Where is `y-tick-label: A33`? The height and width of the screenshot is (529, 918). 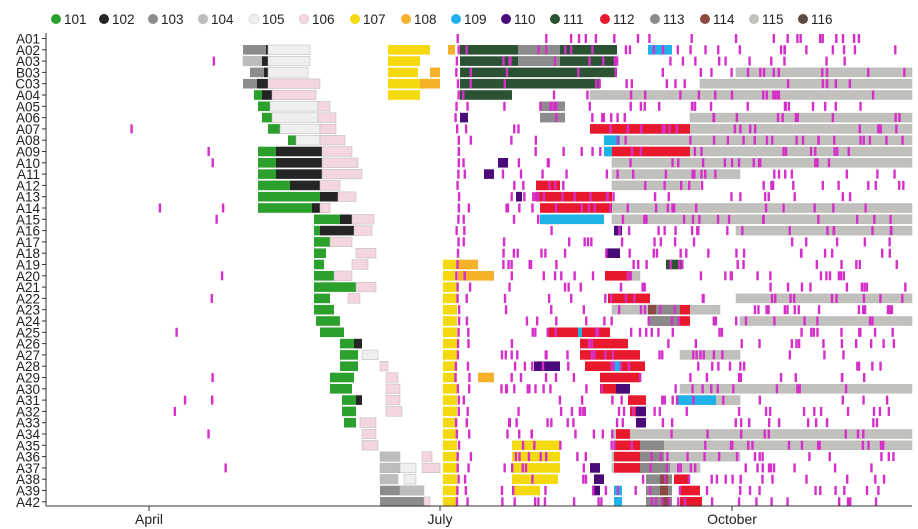 y-tick-label: A33 is located at coordinates (28, 423).